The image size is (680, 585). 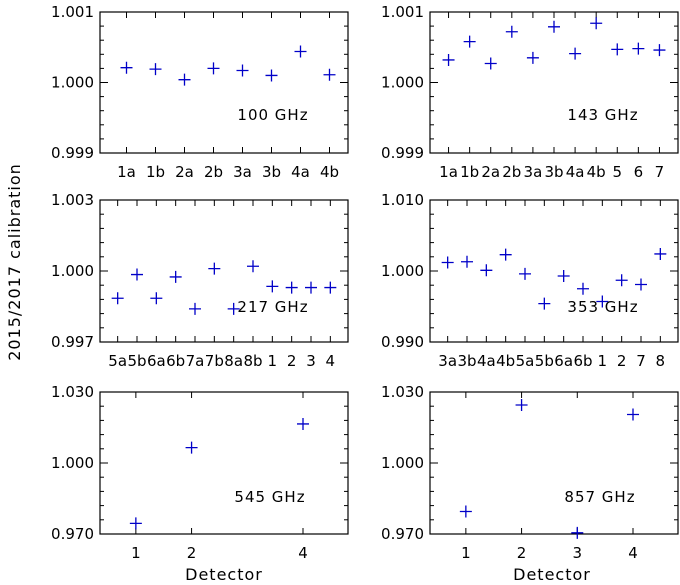 I want to click on y-axis-title: 2015/2017 calibration, so click(x=14, y=262).